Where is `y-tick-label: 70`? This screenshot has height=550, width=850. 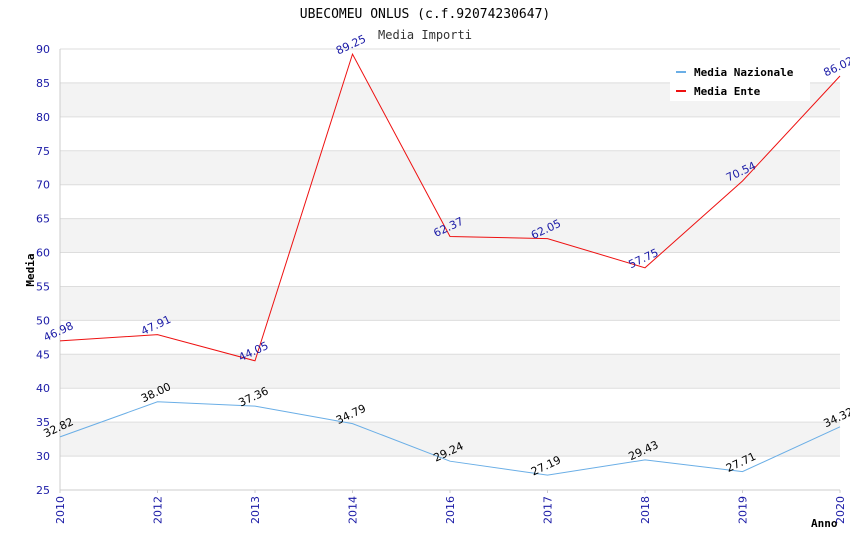 y-tick-label: 70 is located at coordinates (43, 185).